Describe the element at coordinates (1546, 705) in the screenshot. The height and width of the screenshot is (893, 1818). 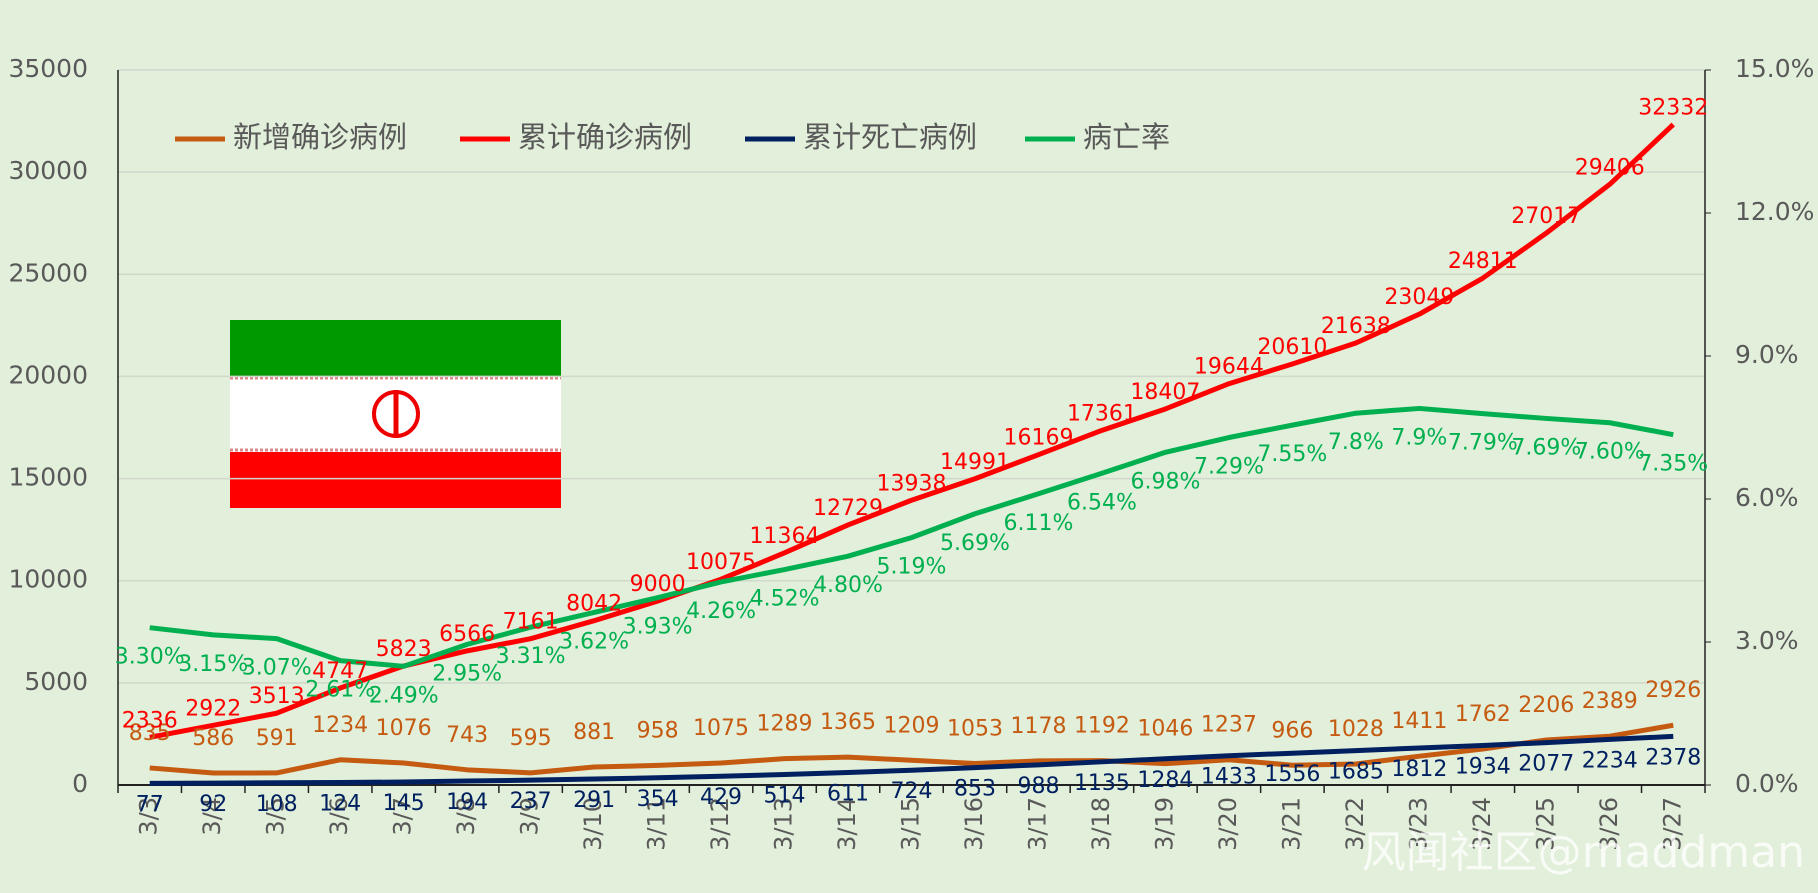
I see `data-label: 2206` at that location.